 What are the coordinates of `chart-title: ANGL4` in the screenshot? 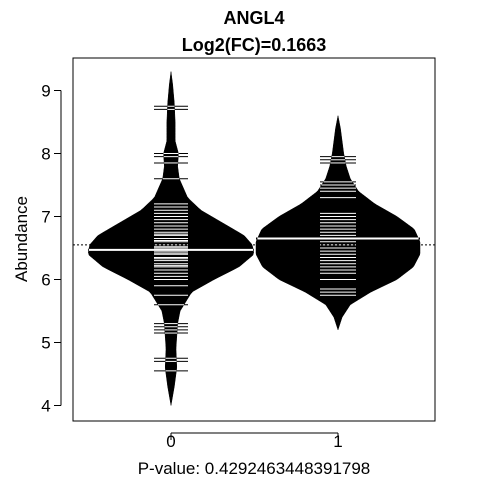 It's located at (253, 18).